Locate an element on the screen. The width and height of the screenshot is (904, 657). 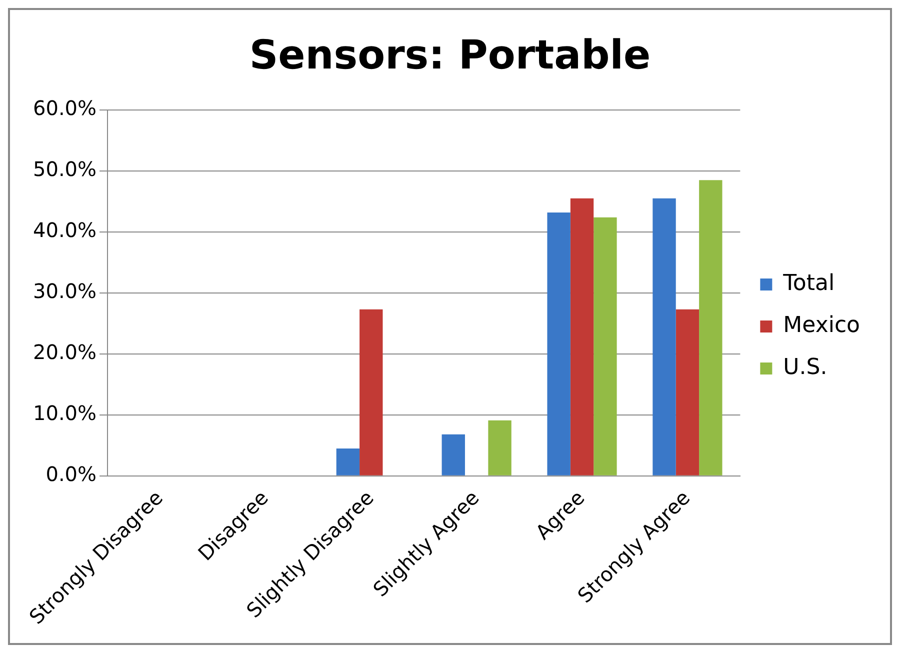
legend-label: U.S. is located at coordinates (805, 367).